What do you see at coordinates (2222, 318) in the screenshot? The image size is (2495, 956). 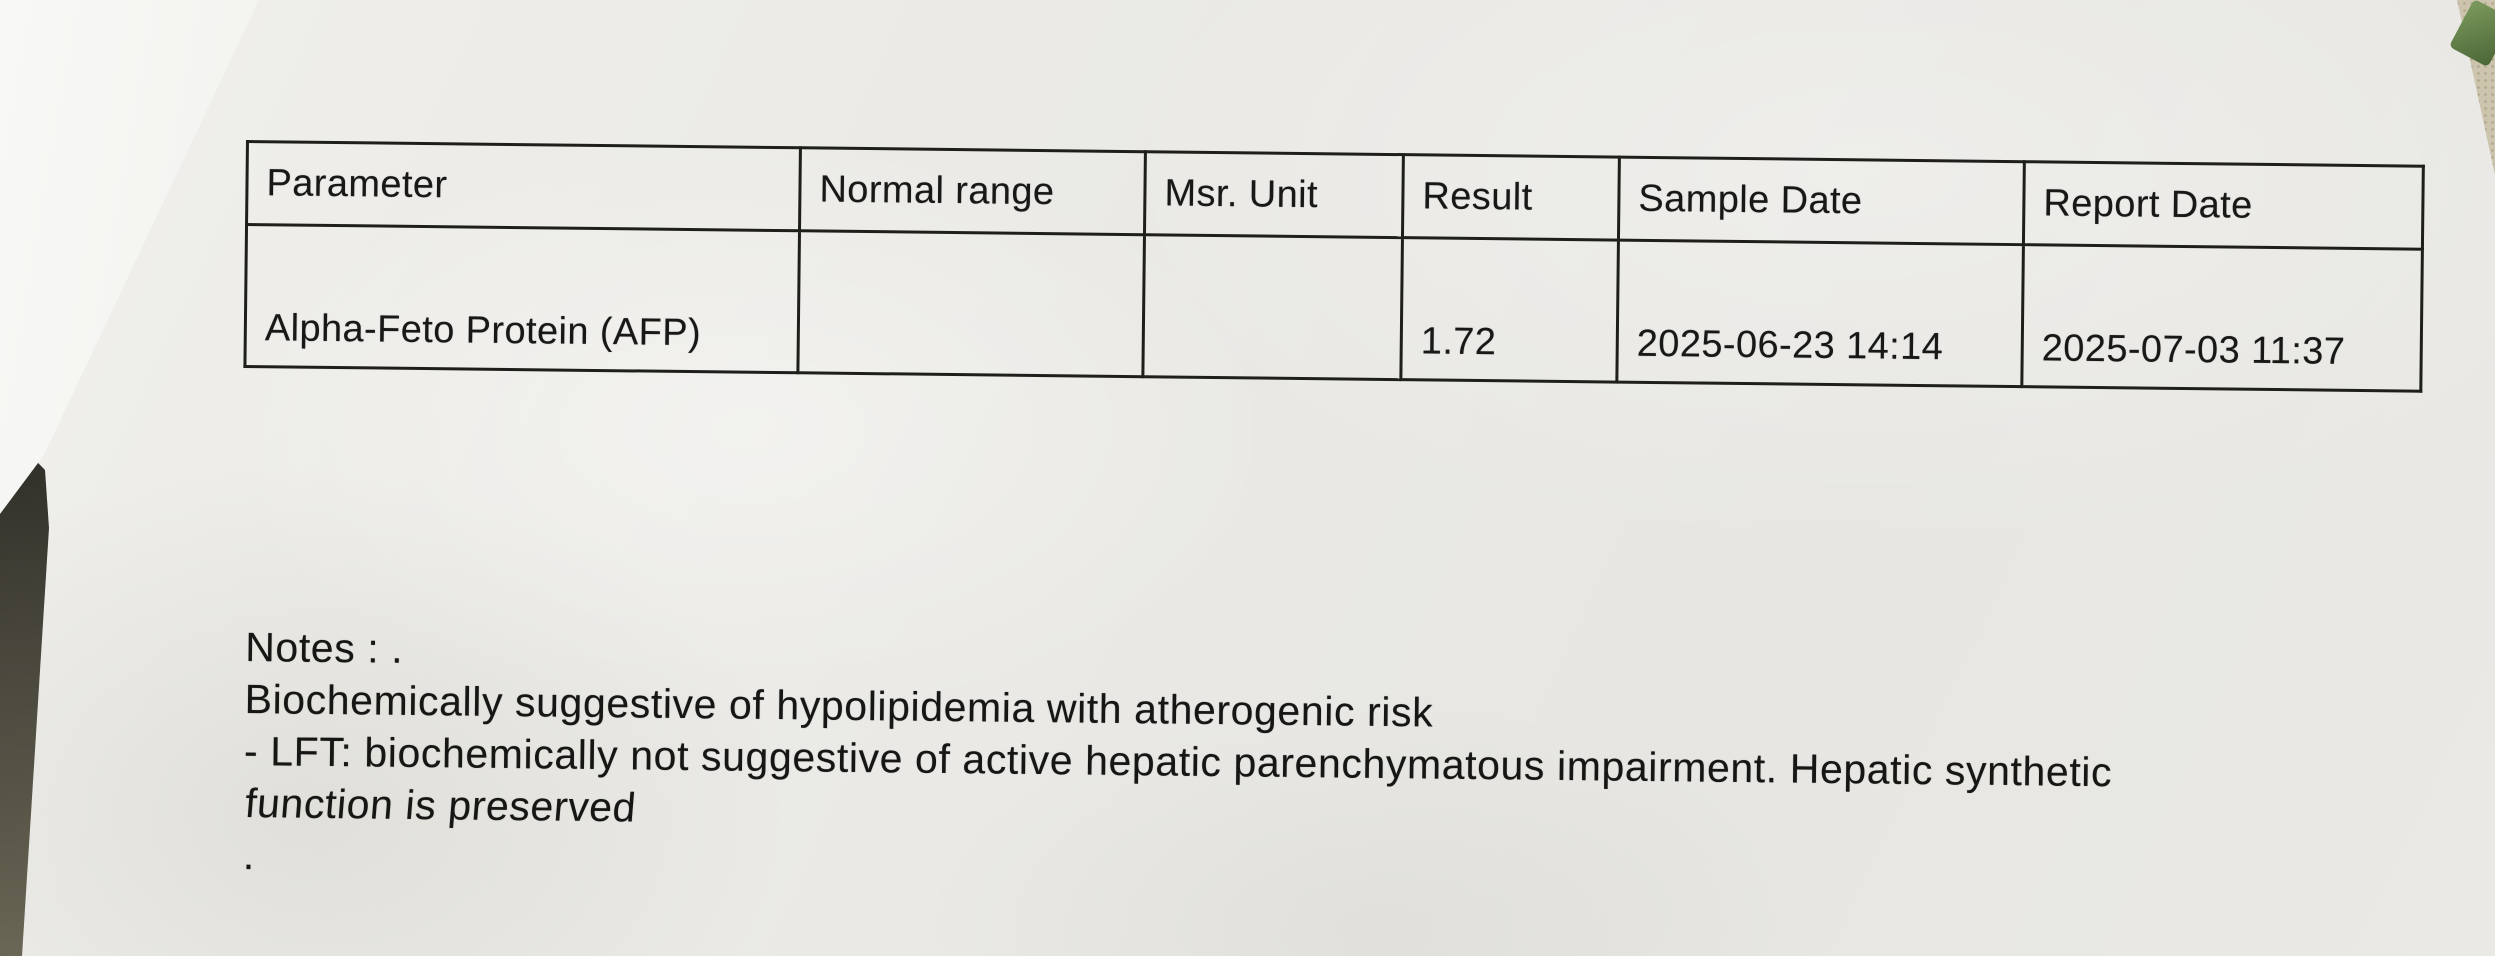 I see `cell-report-date: 2025-07-03 11:37` at bounding box center [2222, 318].